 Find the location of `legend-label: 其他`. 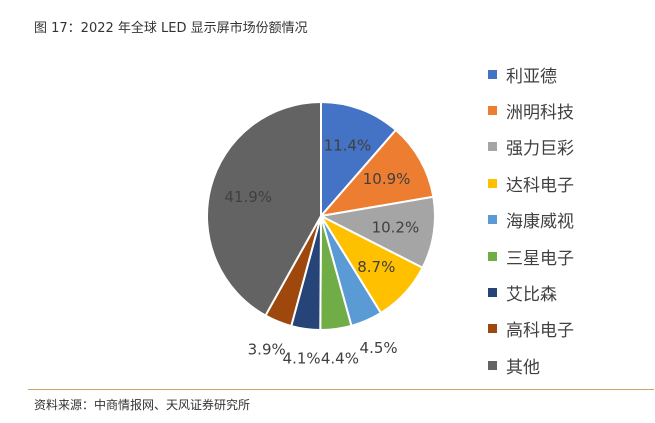

legend-label: 其他 is located at coordinates (523, 367).